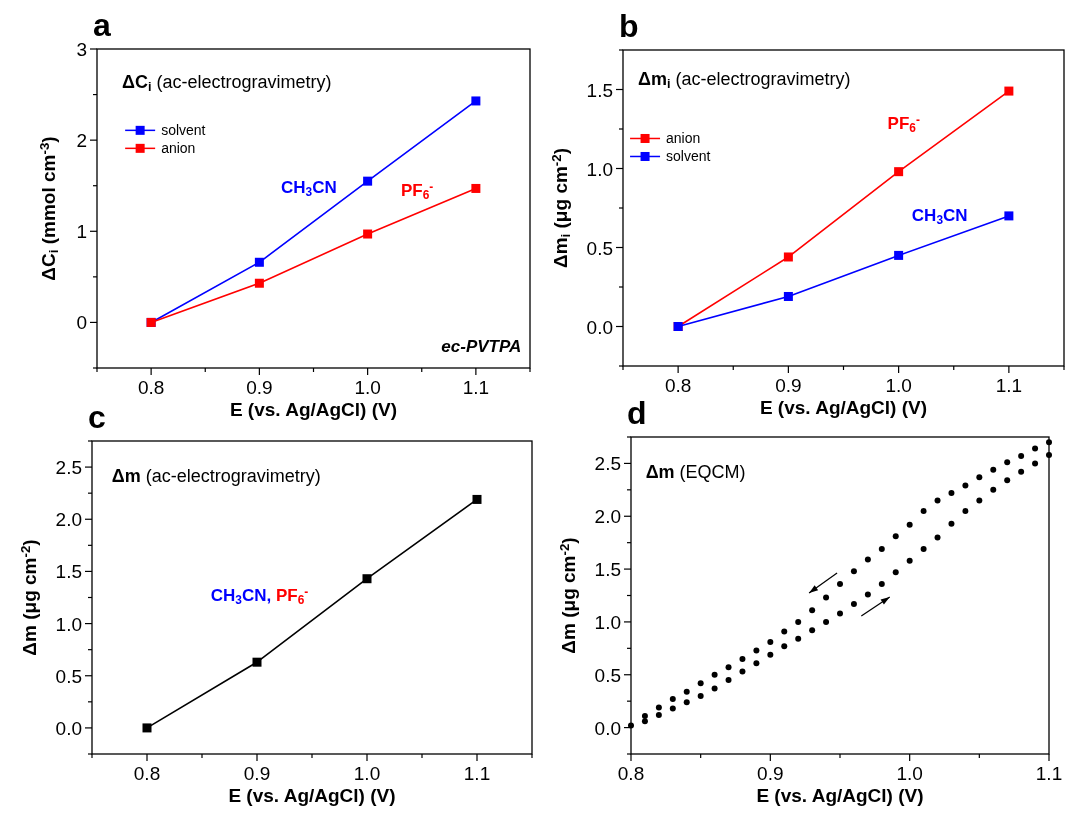 Image resolution: width=1068 pixels, height=816 pixels. I want to click on chart-title: c, so click(97, 417).